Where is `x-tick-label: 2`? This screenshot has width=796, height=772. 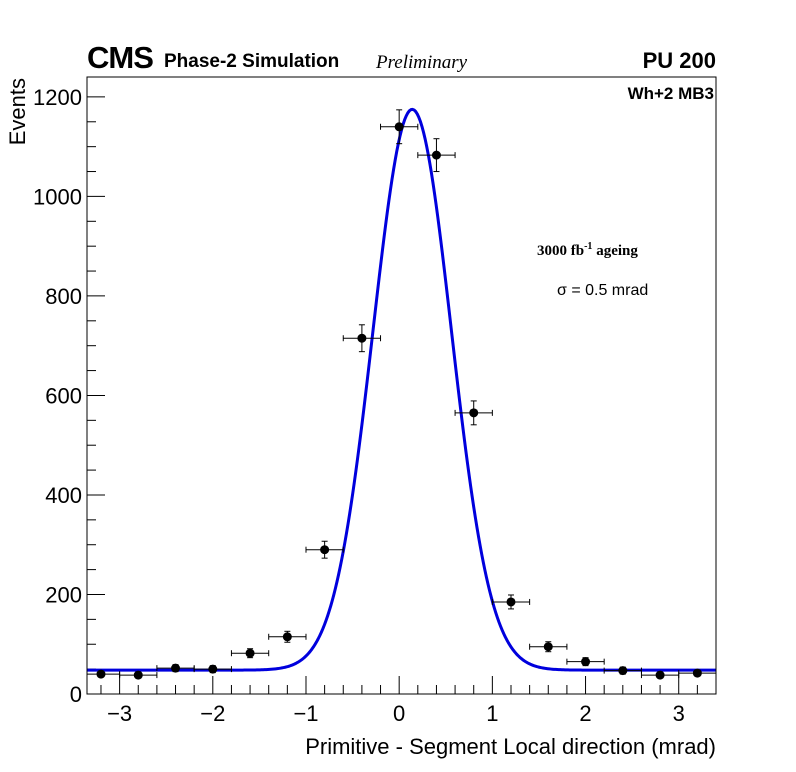 x-tick-label: 2 is located at coordinates (585, 713).